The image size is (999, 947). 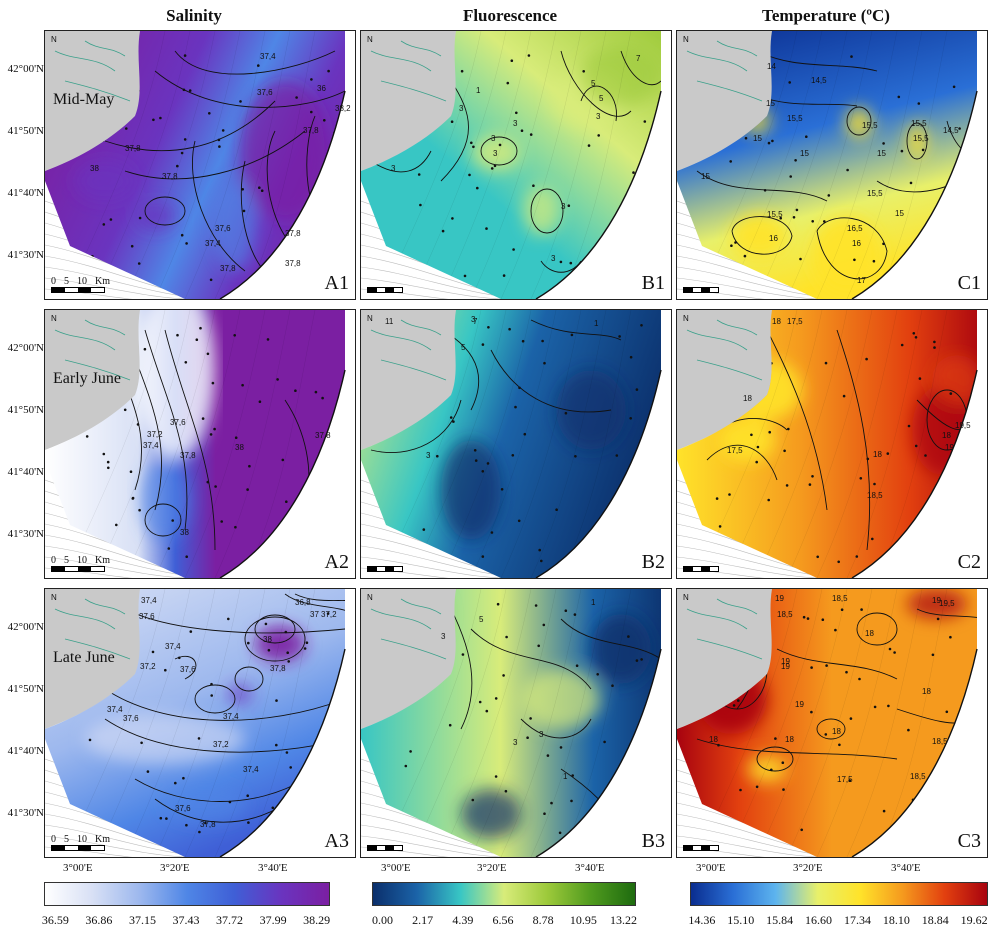 What do you see at coordinates (80, 842) in the screenshot?
I see `scale-bar: 0 5 10 Km` at bounding box center [80, 842].